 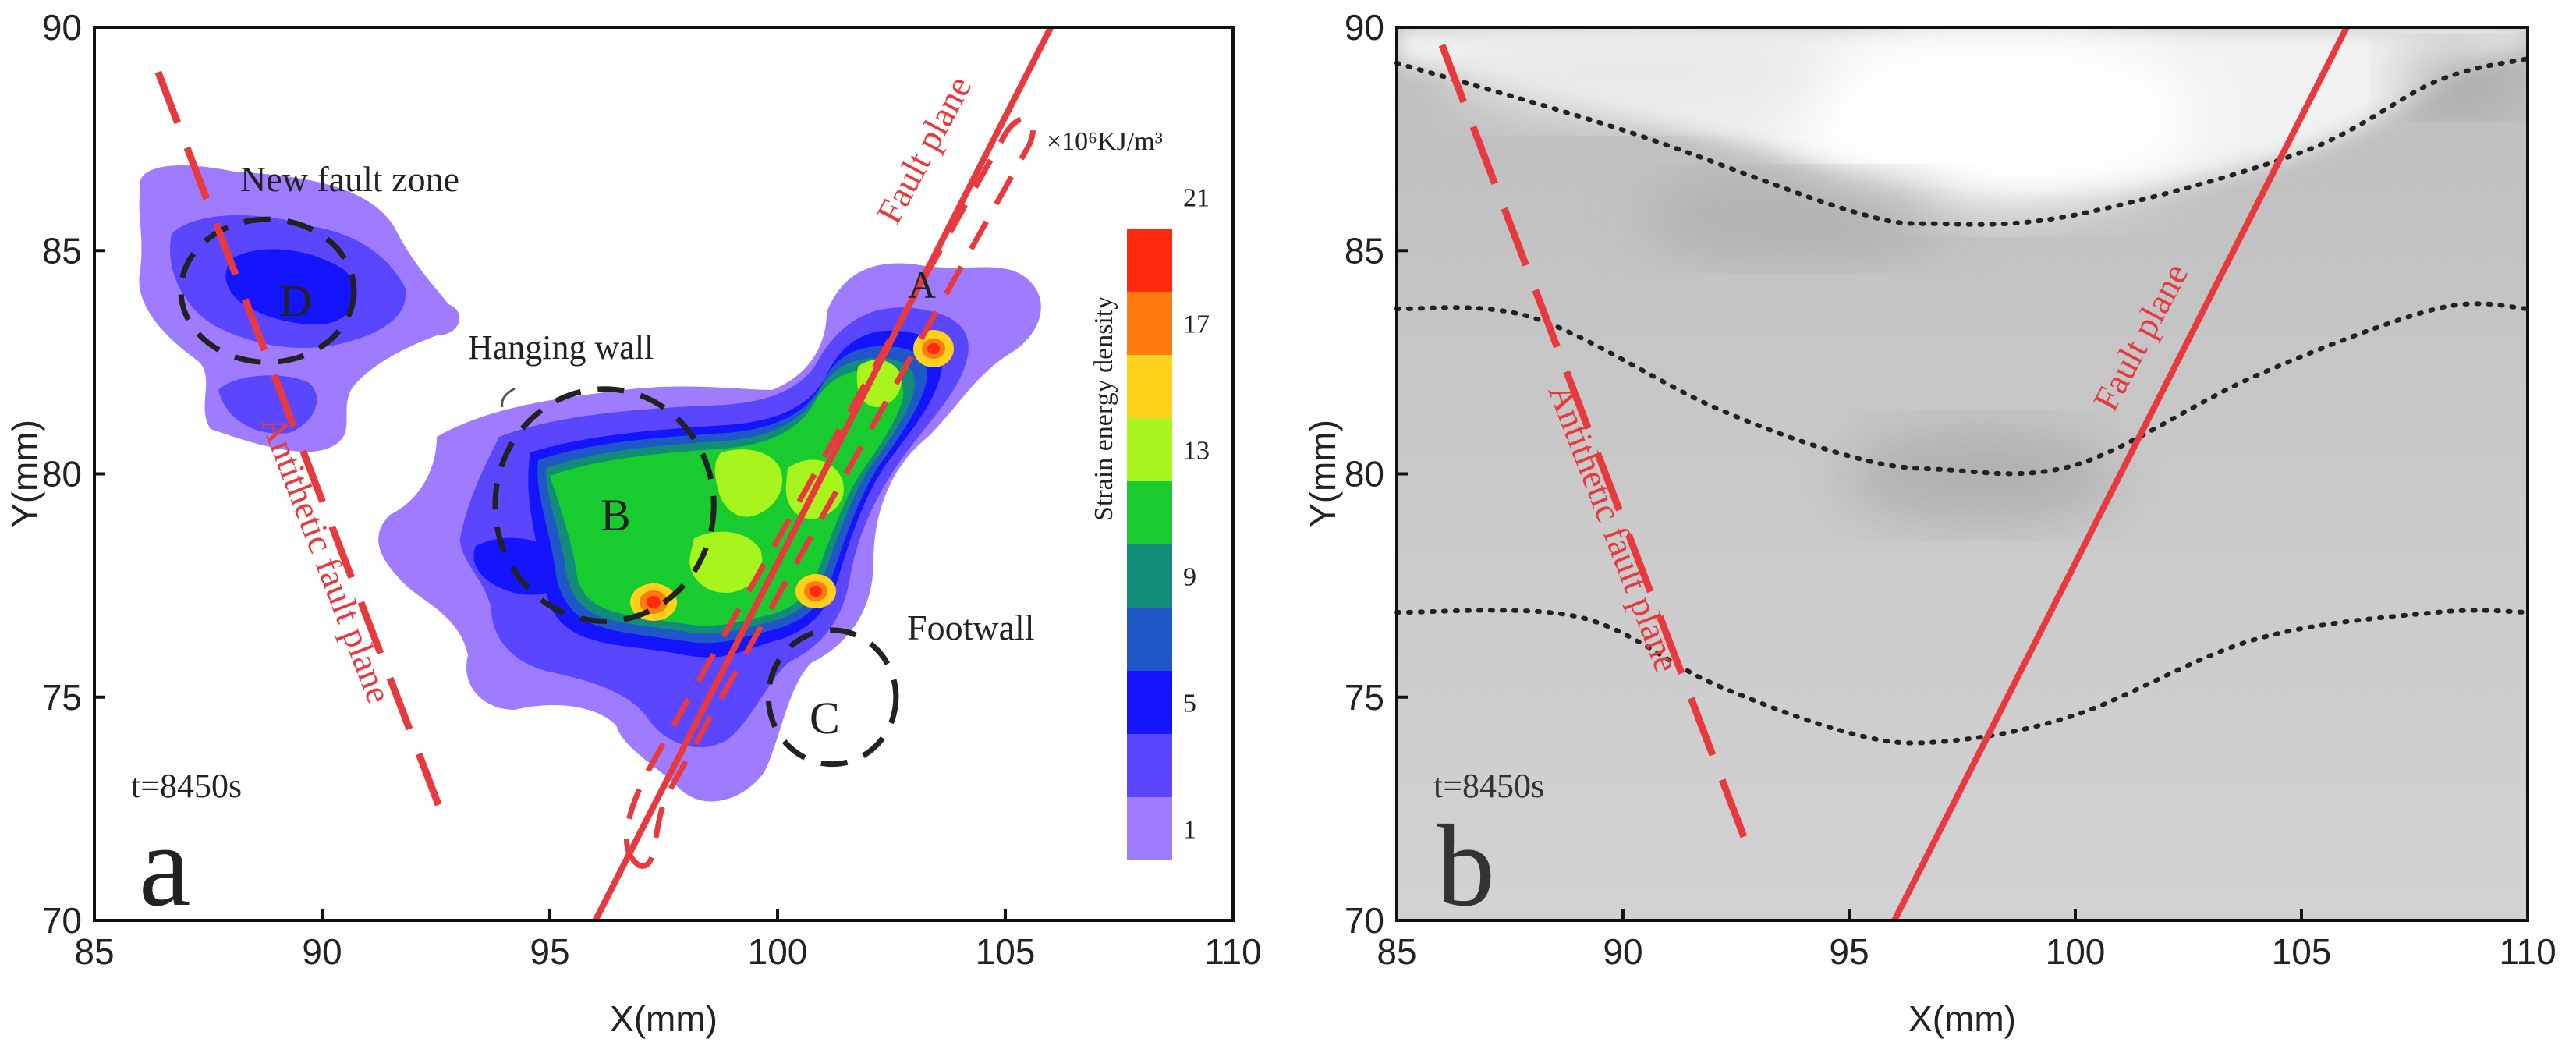 What do you see at coordinates (1189, 704) in the screenshot?
I see `colorbar-tick-label: 5` at bounding box center [1189, 704].